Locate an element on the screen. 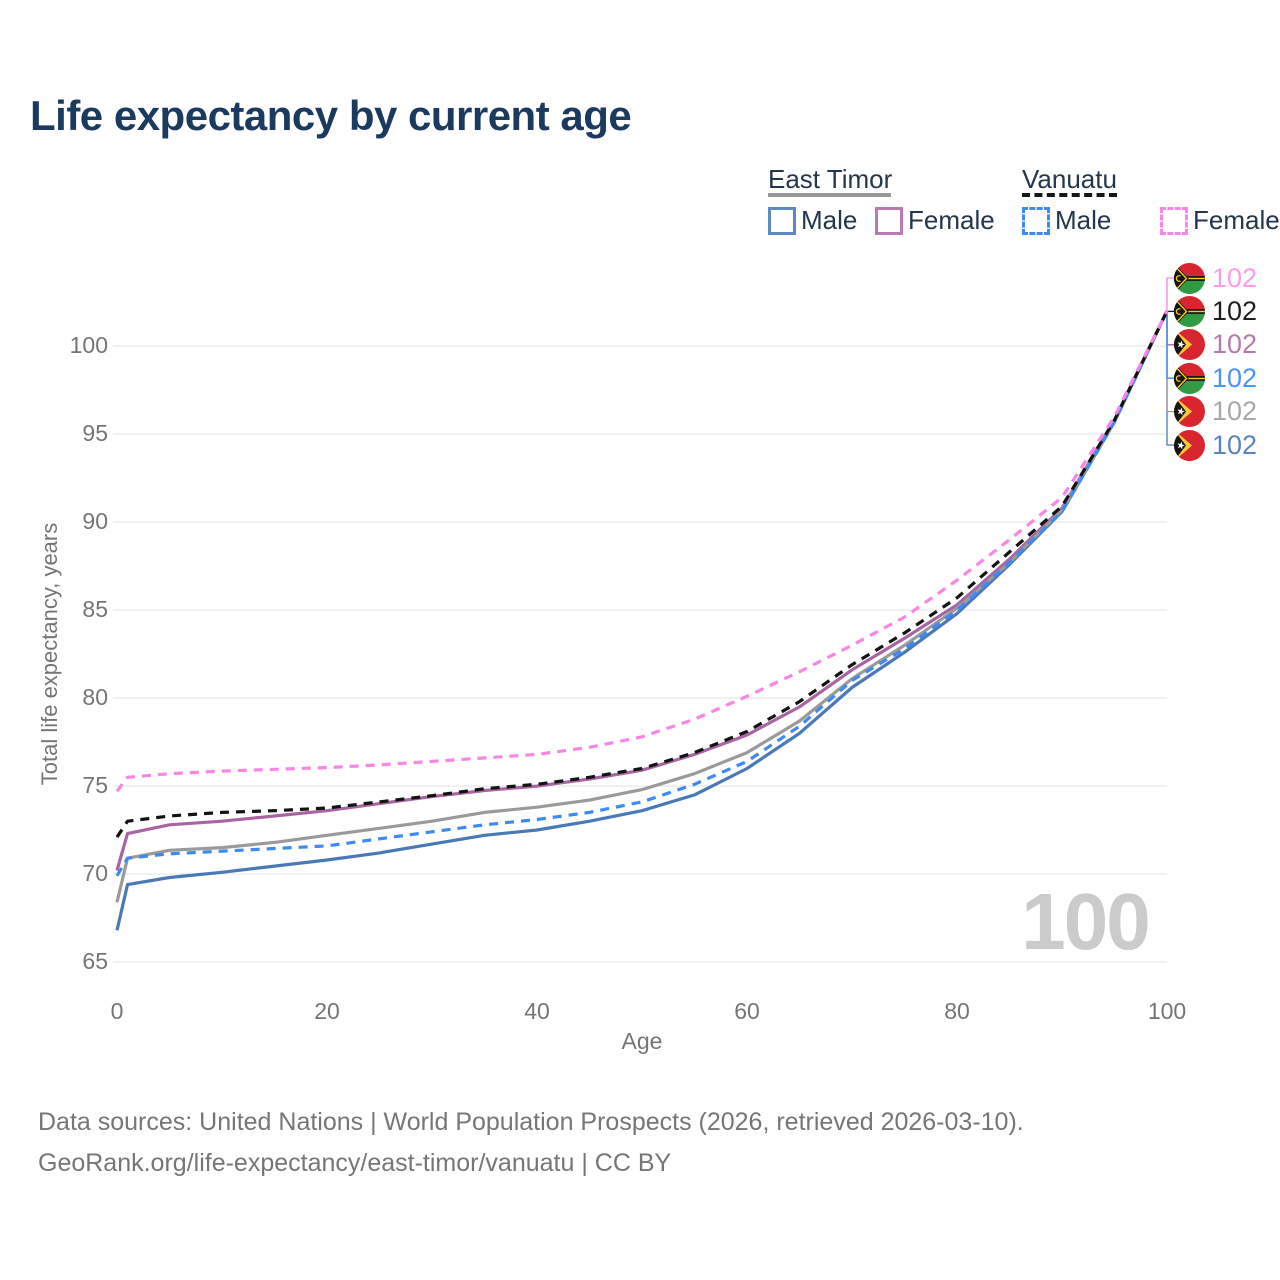  legend-swatch-east-timor-female is located at coordinates (889, 221).